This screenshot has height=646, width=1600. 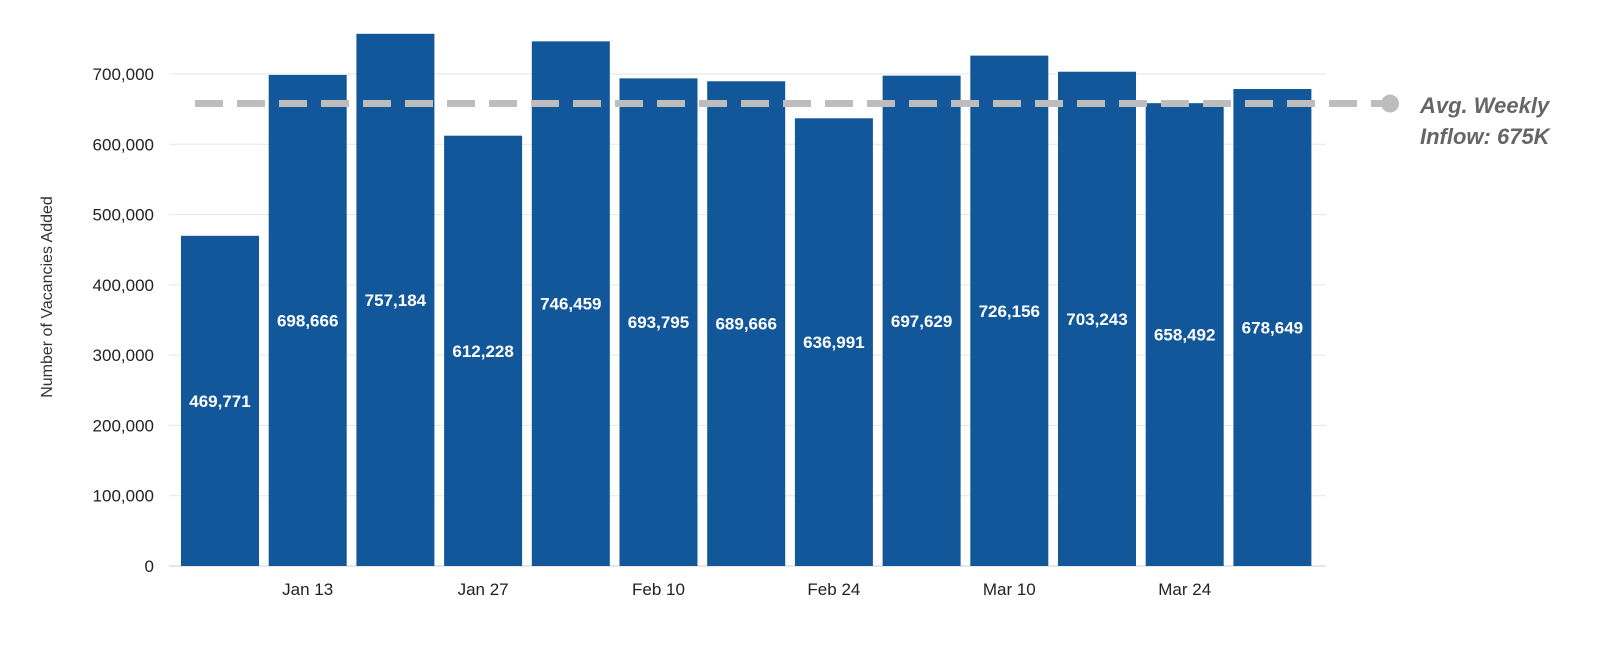 What do you see at coordinates (123, 355) in the screenshot?
I see `y-tick-label: 300,000` at bounding box center [123, 355].